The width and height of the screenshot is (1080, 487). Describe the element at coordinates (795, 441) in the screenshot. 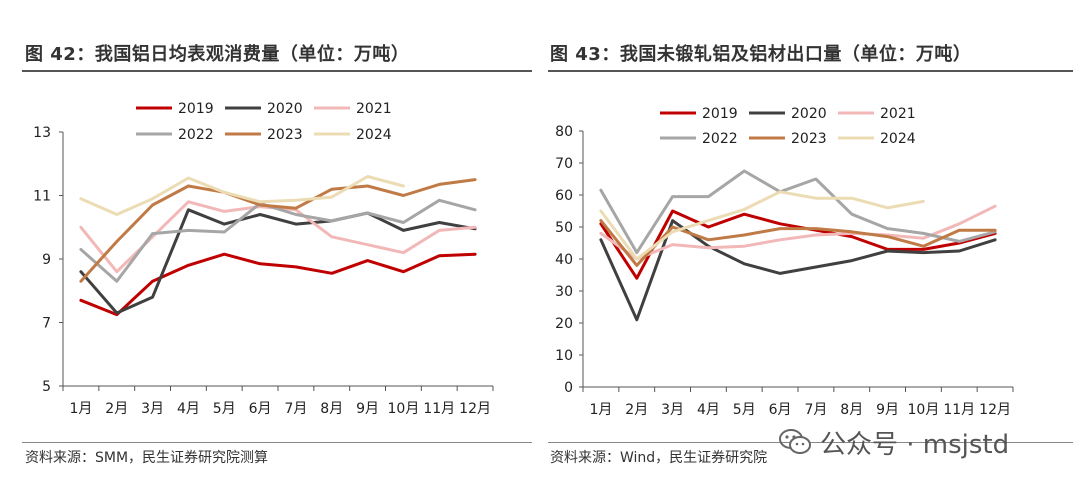

I see `wechat-icon` at that location.